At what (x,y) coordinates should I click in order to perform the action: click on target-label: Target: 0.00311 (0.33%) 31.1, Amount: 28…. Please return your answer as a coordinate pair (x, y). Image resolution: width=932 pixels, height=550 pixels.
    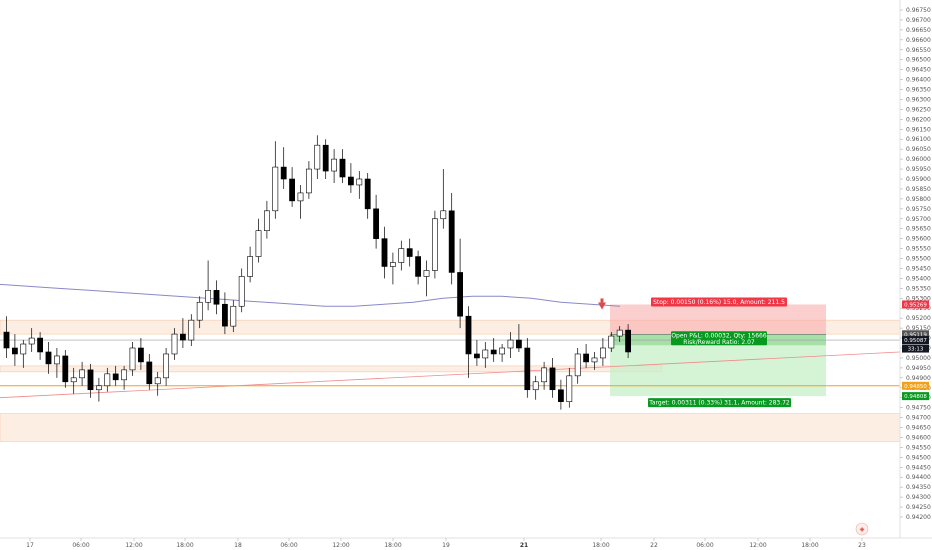
    Looking at the image, I should click on (719, 403).